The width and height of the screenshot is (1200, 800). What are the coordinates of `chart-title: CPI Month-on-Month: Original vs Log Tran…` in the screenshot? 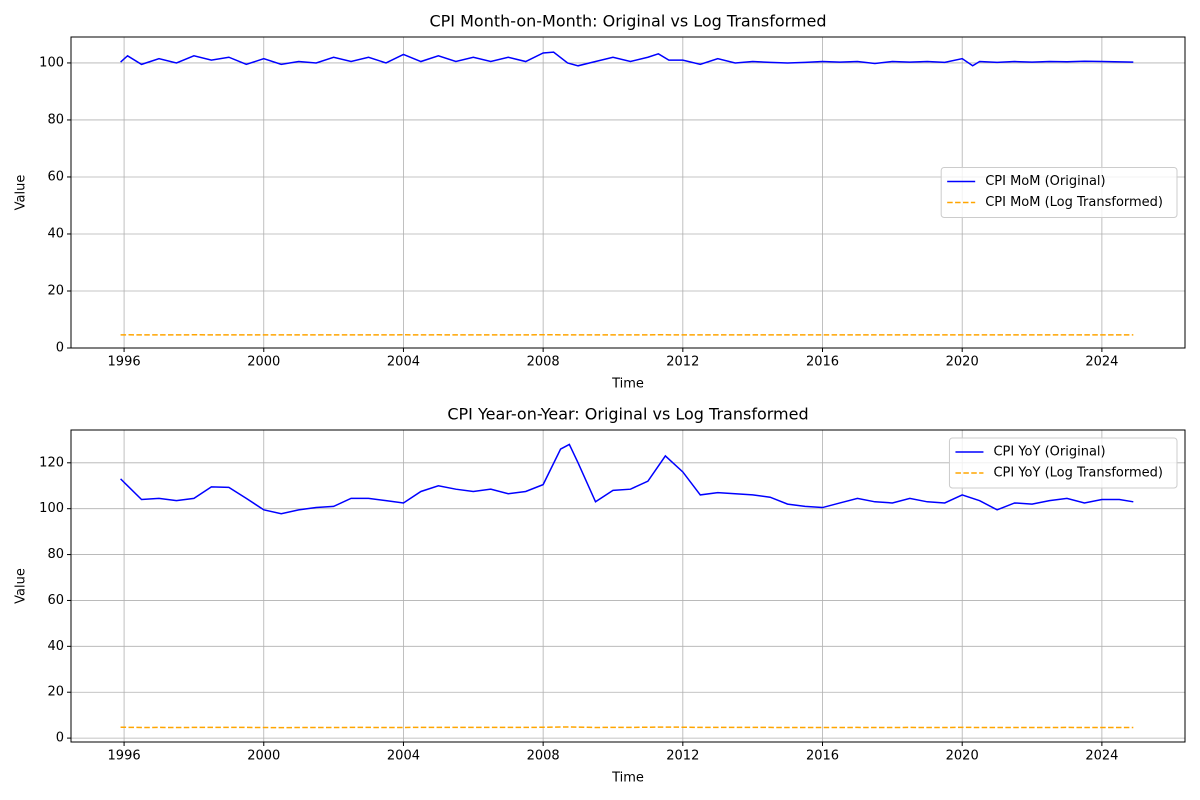 It's located at (627, 21).